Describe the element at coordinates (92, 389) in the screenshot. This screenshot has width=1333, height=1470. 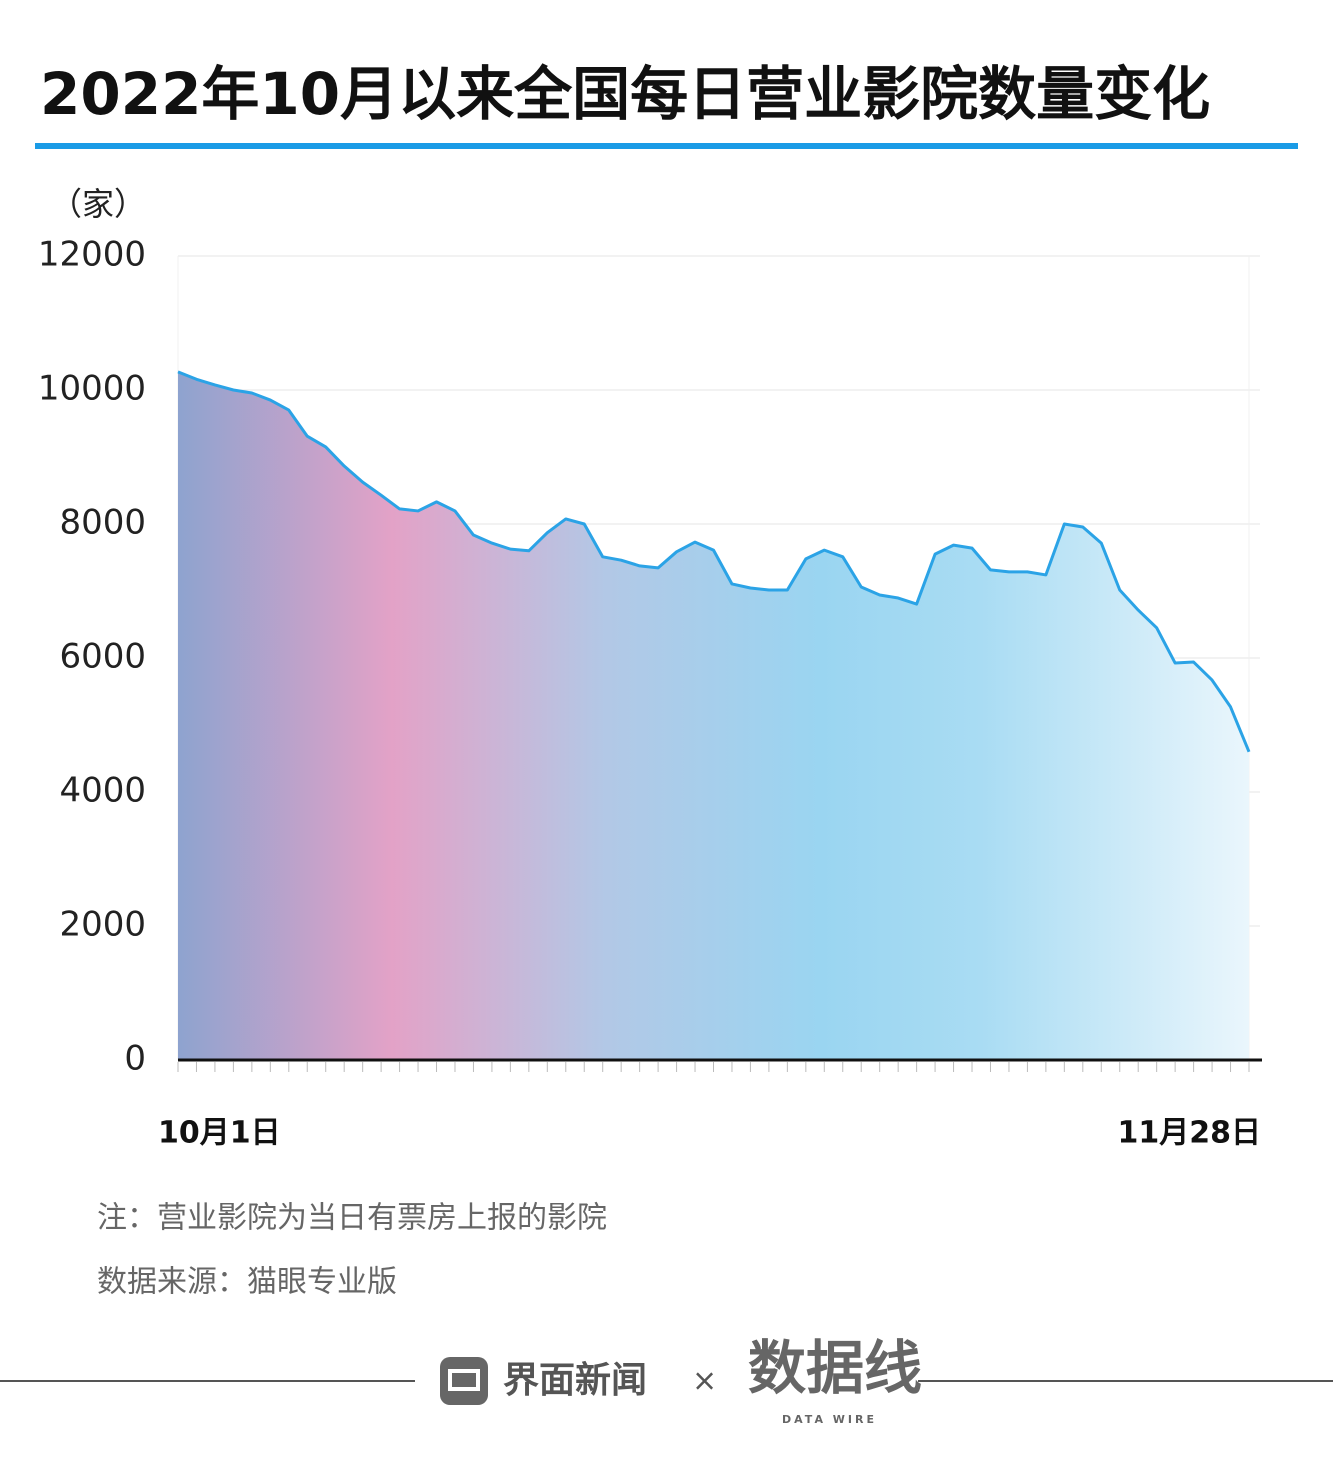
I see `y-tick-label: 10000` at that location.